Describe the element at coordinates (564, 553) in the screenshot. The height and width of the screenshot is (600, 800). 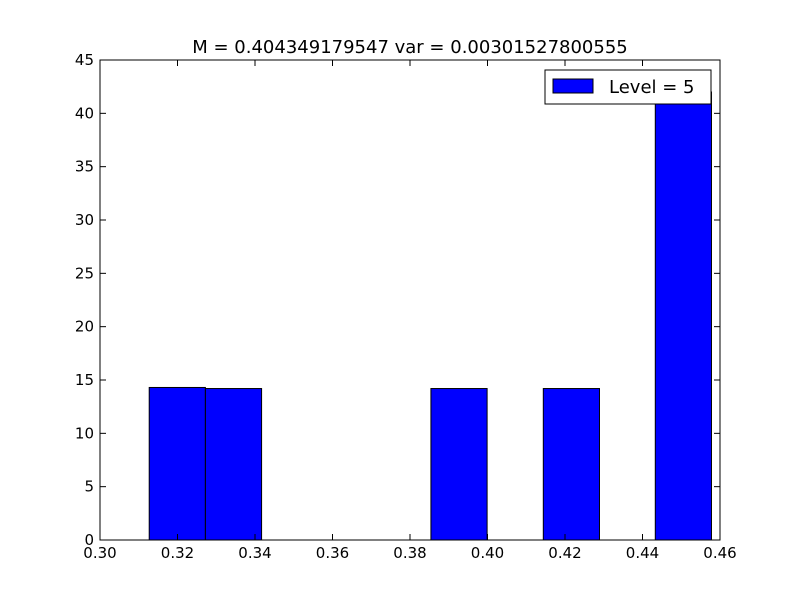
I see `x-tick-label-6: 0.42` at that location.